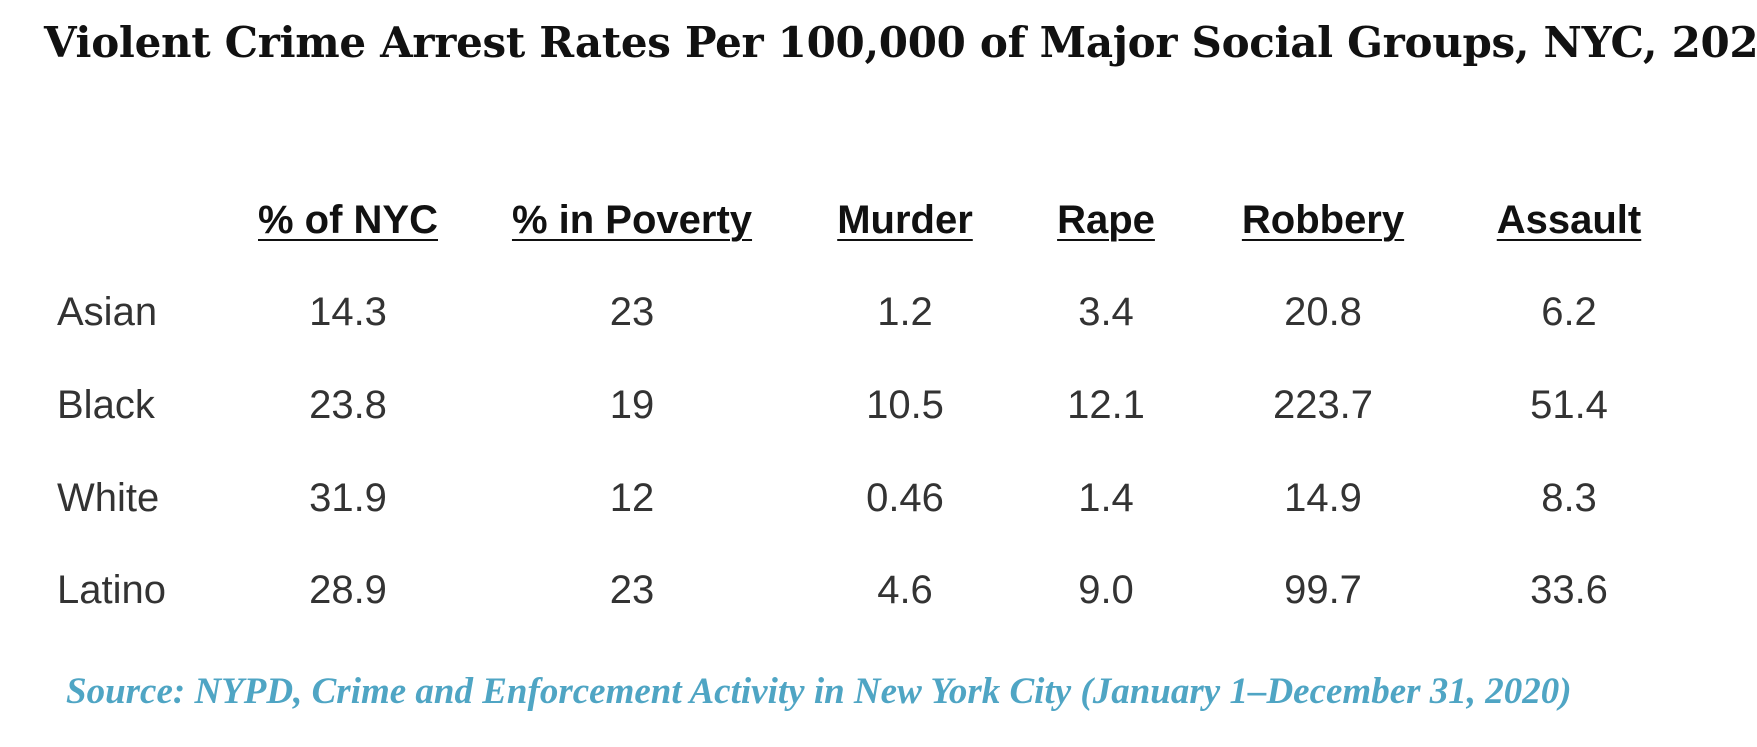  What do you see at coordinates (1323, 220) in the screenshot?
I see `column-header-robbery: Robbery` at bounding box center [1323, 220].